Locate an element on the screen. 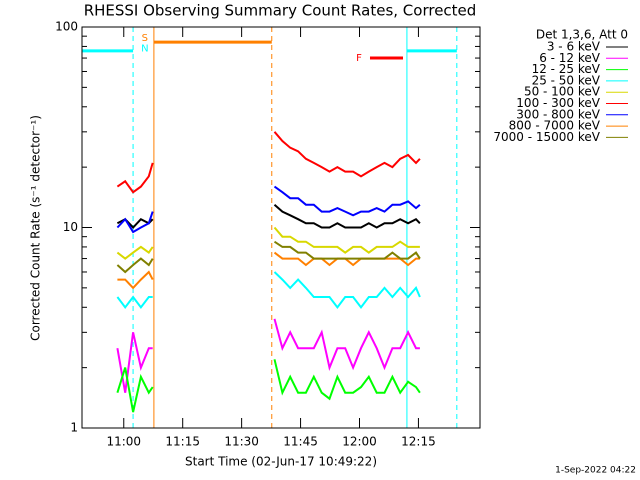 Image resolution: width=640 pixels, height=480 pixels. legend-label: 6 - 12 keV is located at coordinates (570, 58).